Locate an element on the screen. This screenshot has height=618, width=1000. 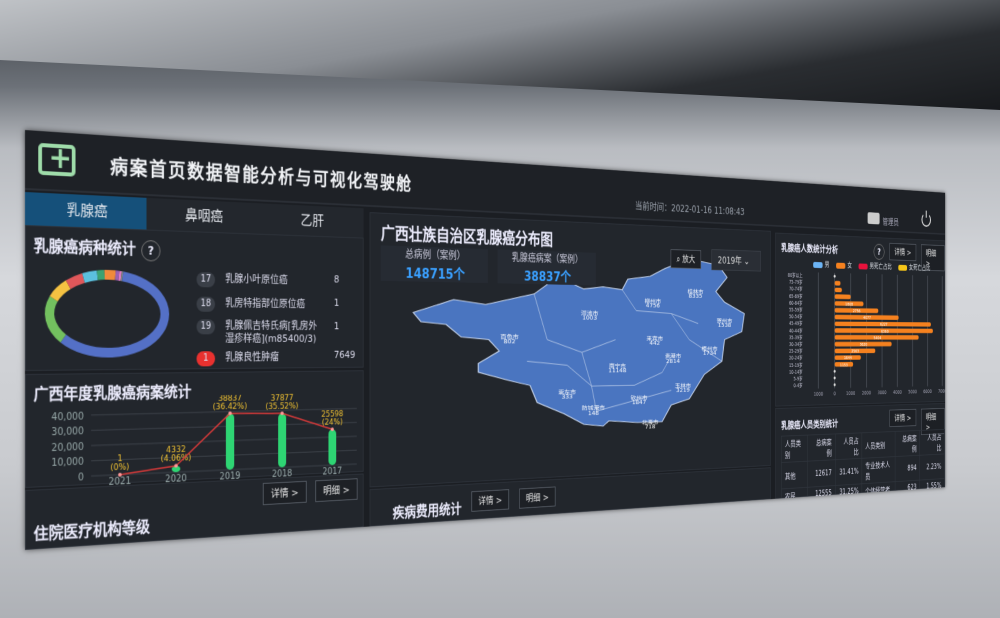
city-value: 3219 is located at coordinates (683, 390).